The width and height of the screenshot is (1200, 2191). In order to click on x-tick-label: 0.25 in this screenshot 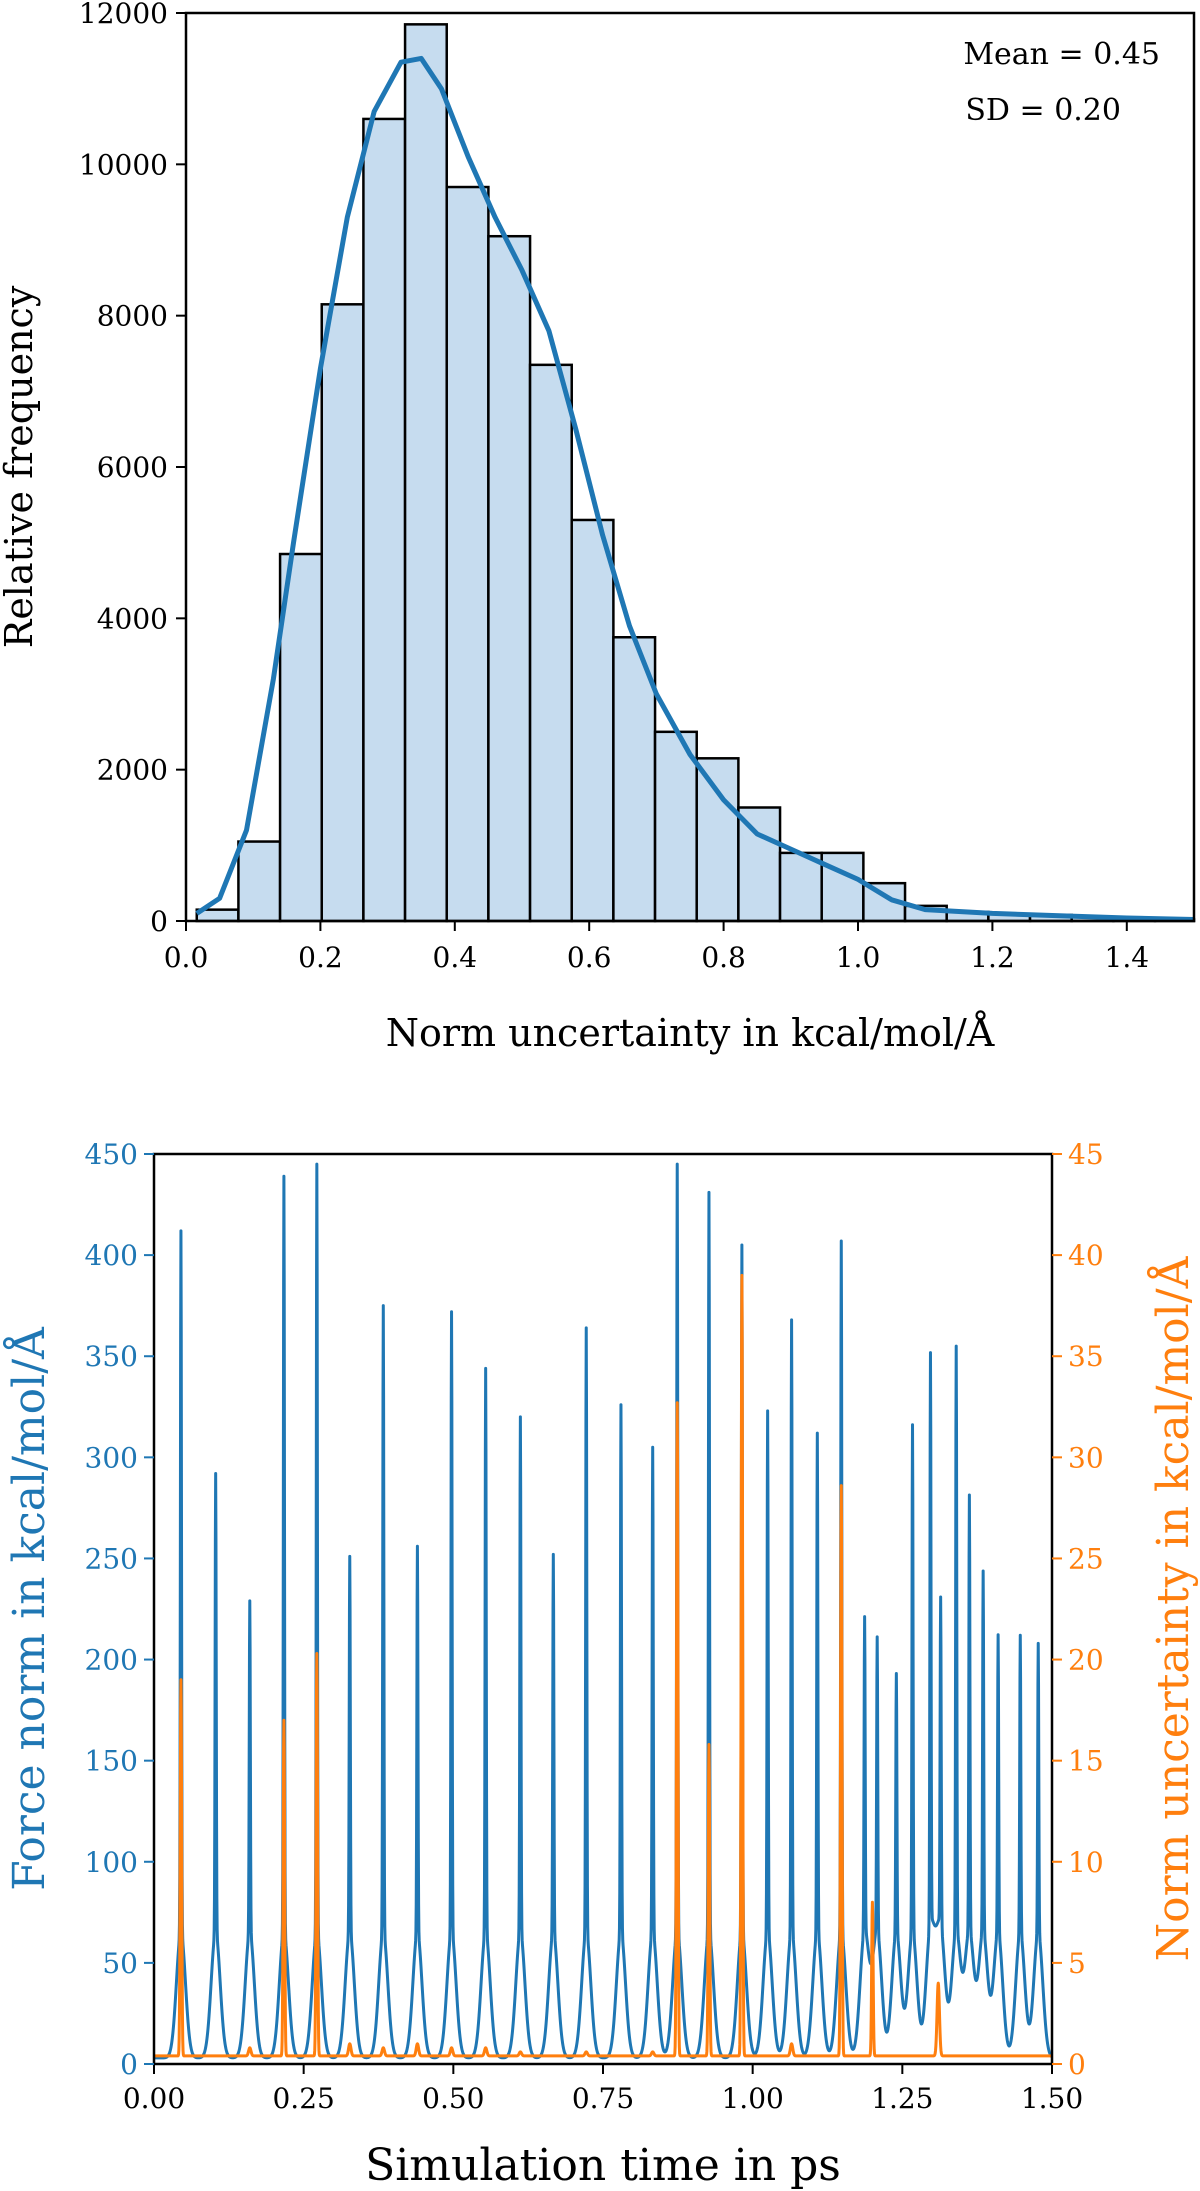, I will do `click(303, 2098)`.